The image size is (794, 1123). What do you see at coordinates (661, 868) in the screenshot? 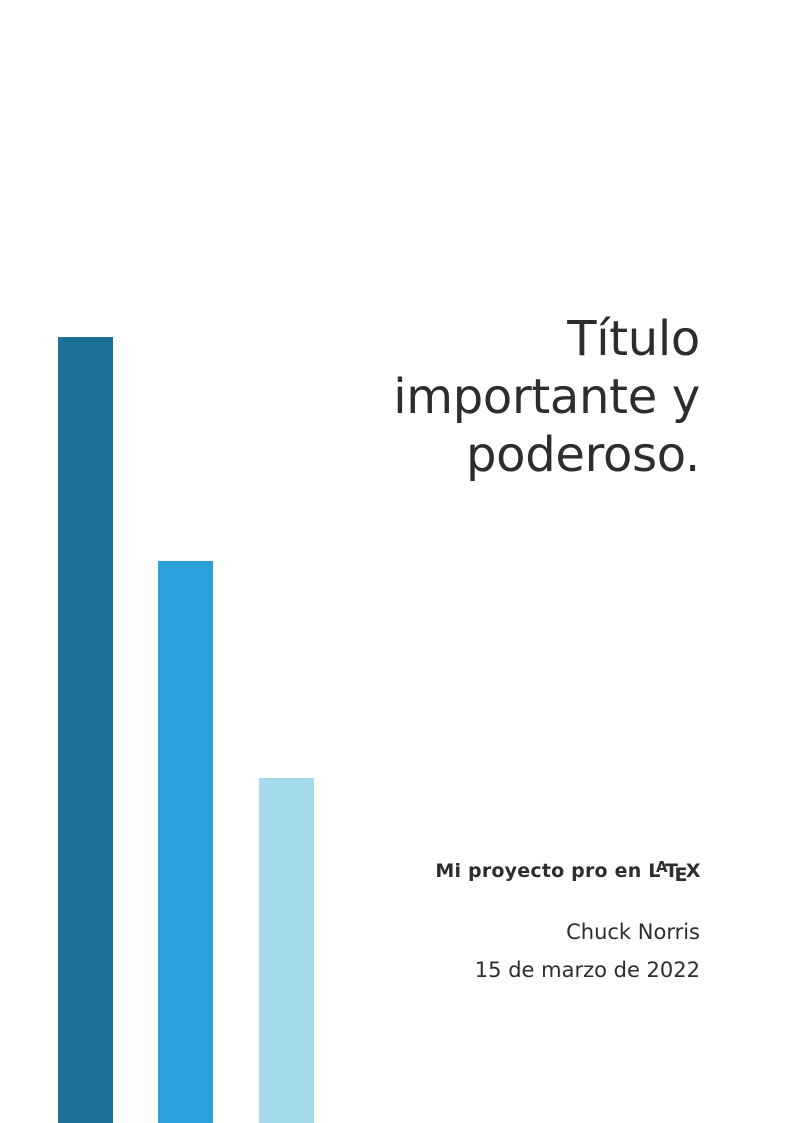
I see `latex-logo-a: A` at bounding box center [661, 868].